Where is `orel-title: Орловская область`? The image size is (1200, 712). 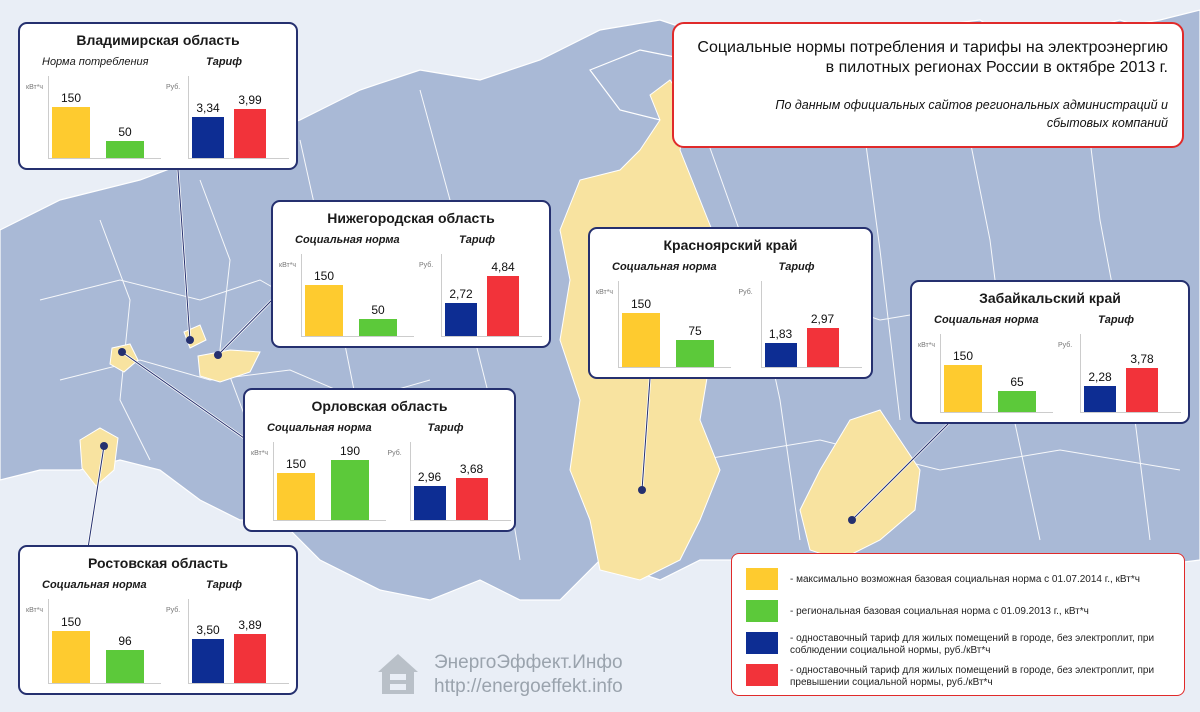
orel-title: Орловская область is located at coordinates (379, 406).